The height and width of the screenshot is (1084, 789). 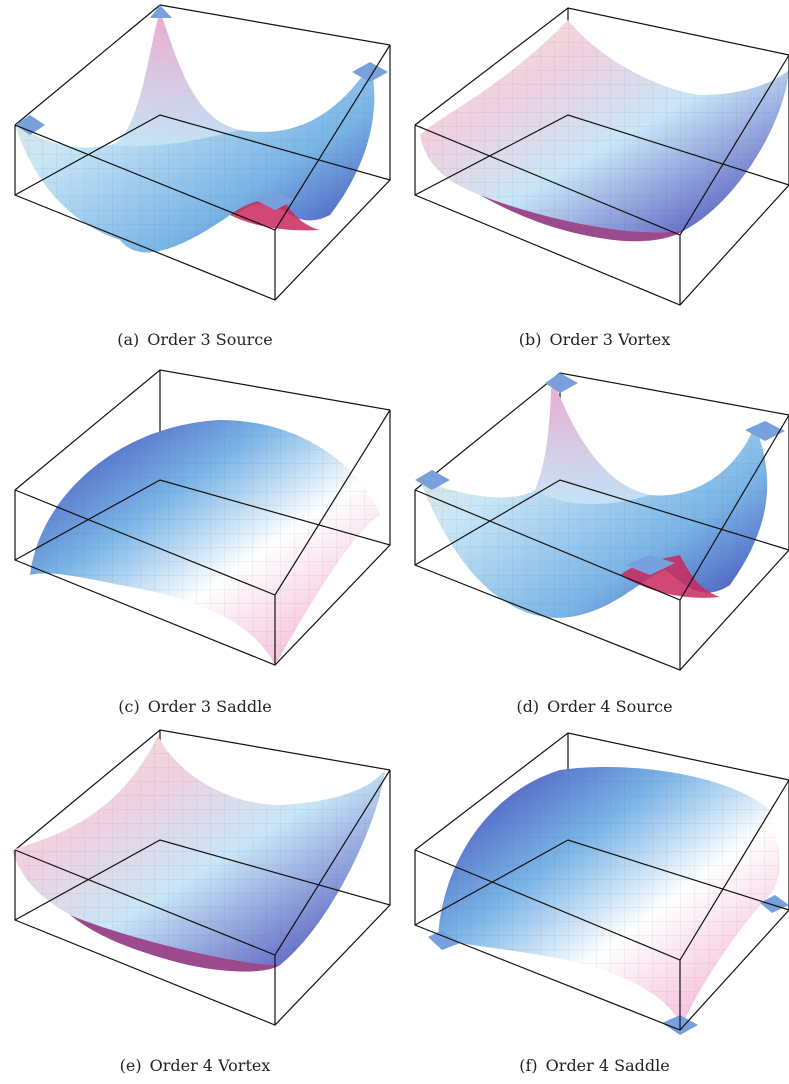 I want to click on caption-label: Order 4 Vortex, so click(x=210, y=1065).